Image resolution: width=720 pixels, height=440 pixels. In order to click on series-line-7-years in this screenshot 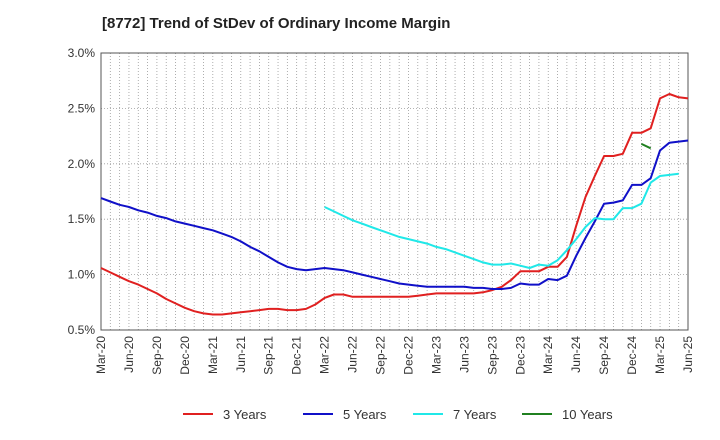, I will do `click(501, 220)`.